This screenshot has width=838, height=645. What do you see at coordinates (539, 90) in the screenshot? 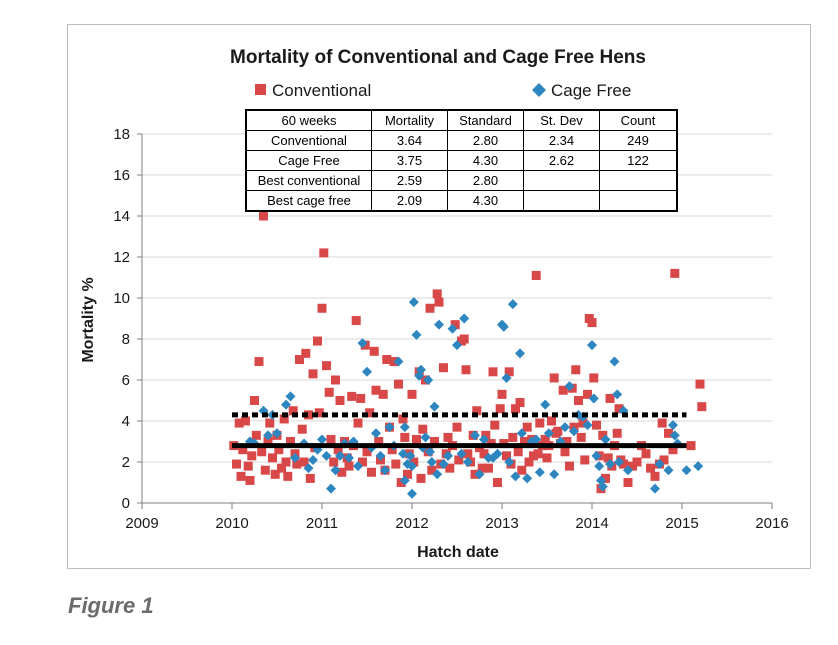
I see `legend-marker-cage-free` at bounding box center [539, 90].